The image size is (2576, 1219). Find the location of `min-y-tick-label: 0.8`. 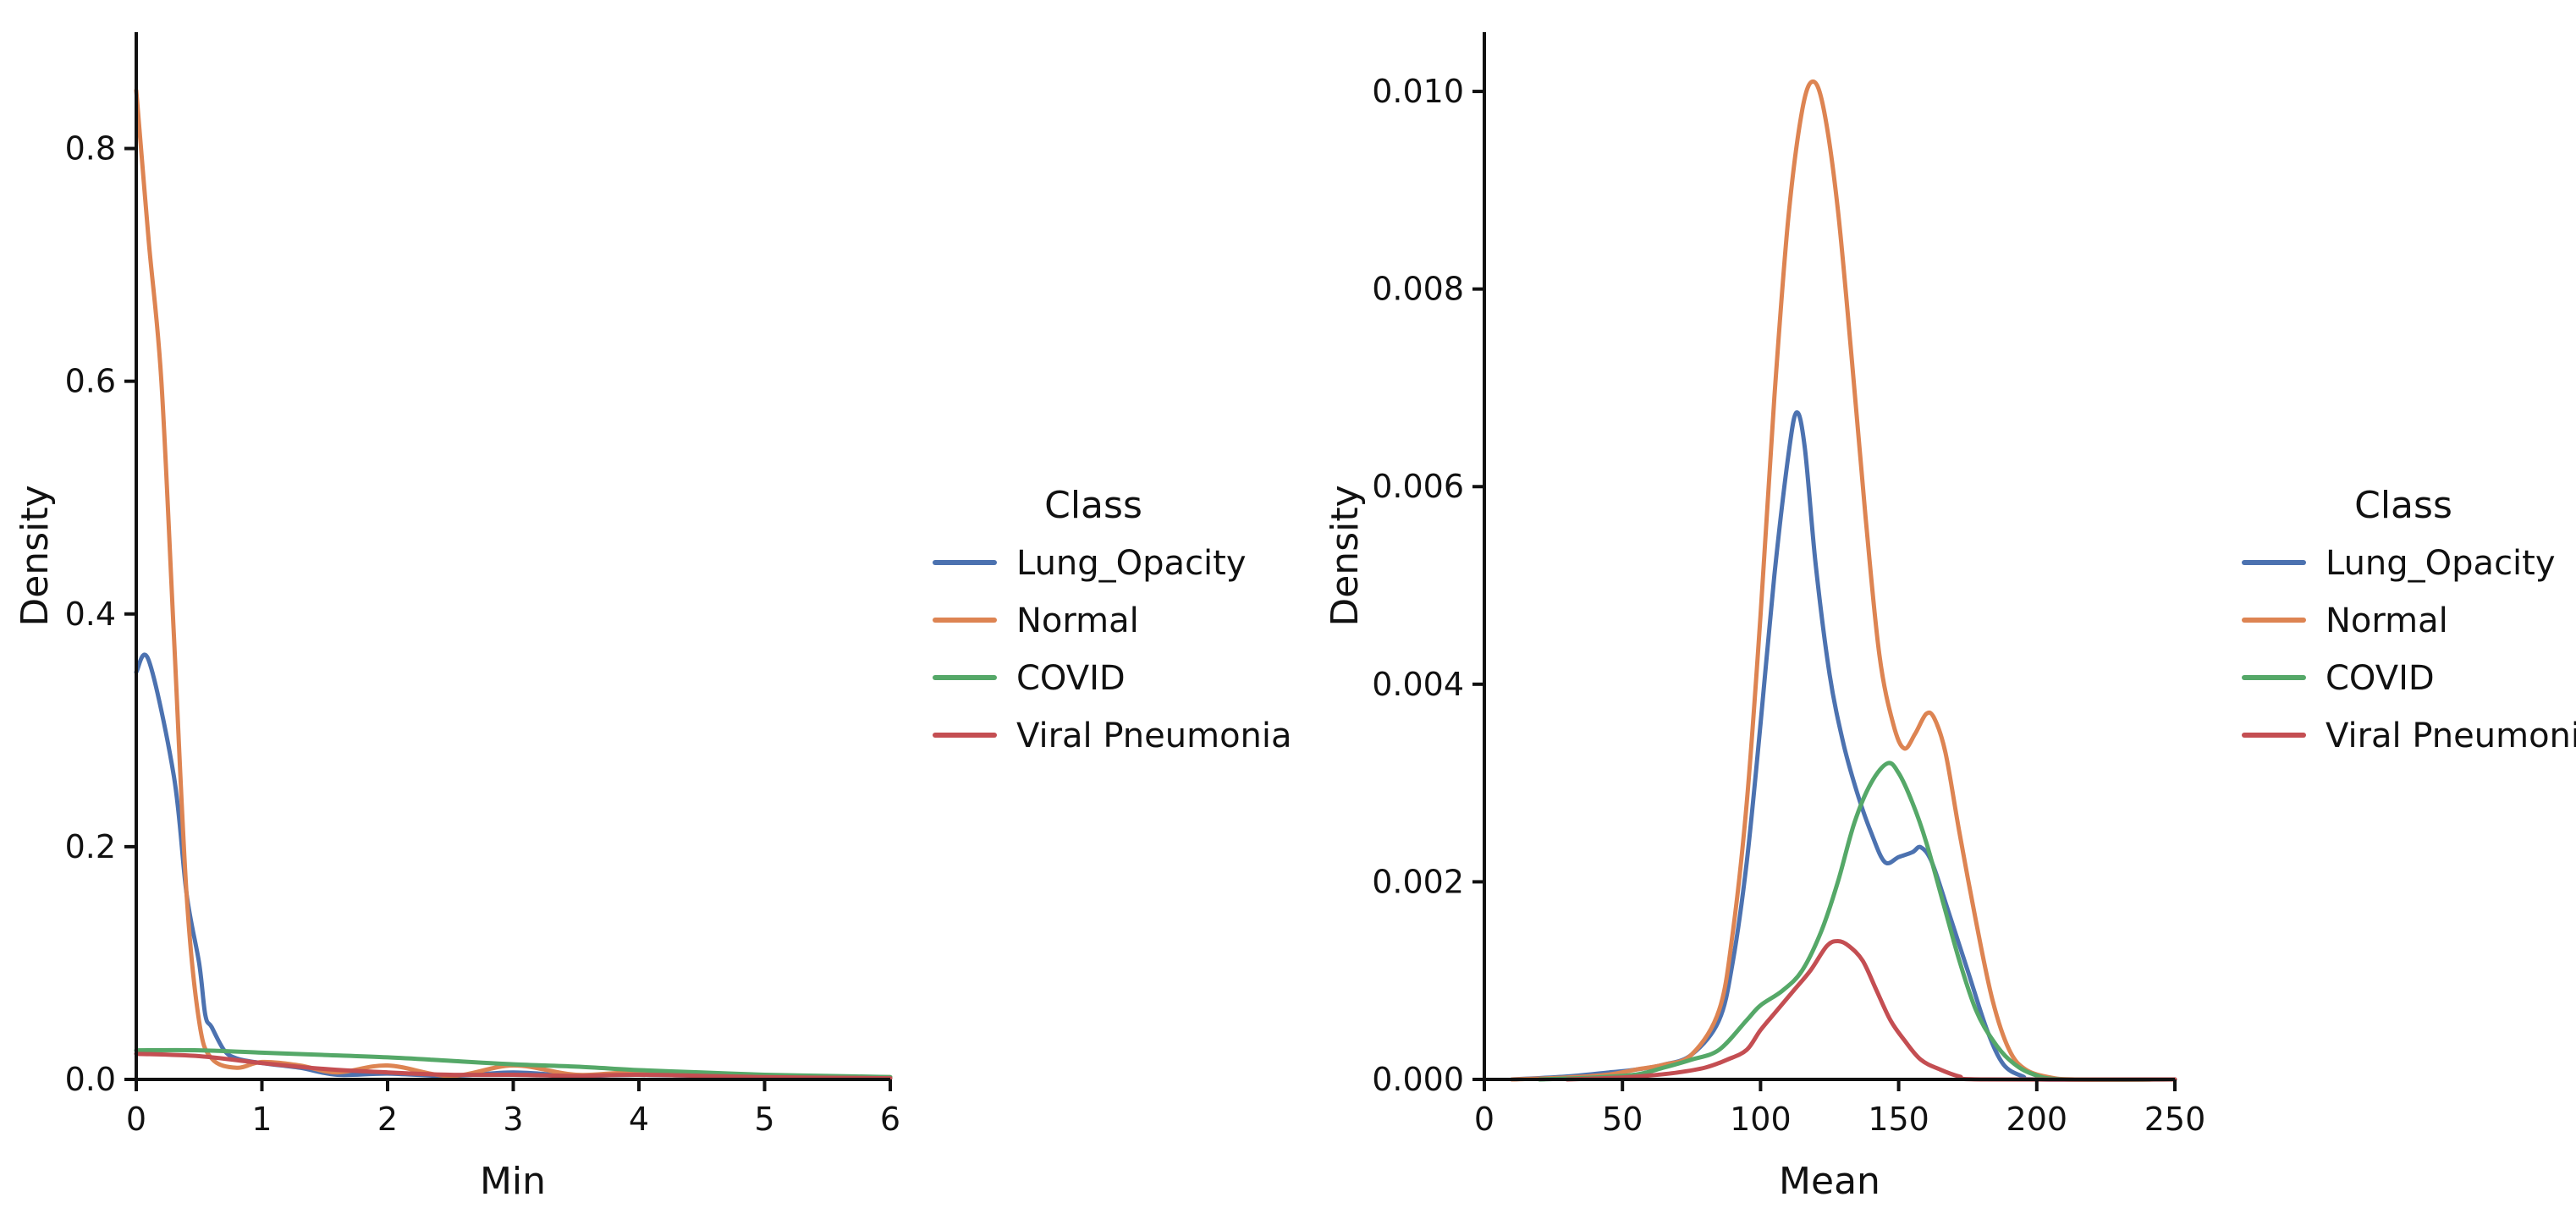

min-y-tick-label: 0.8 is located at coordinates (90, 148).